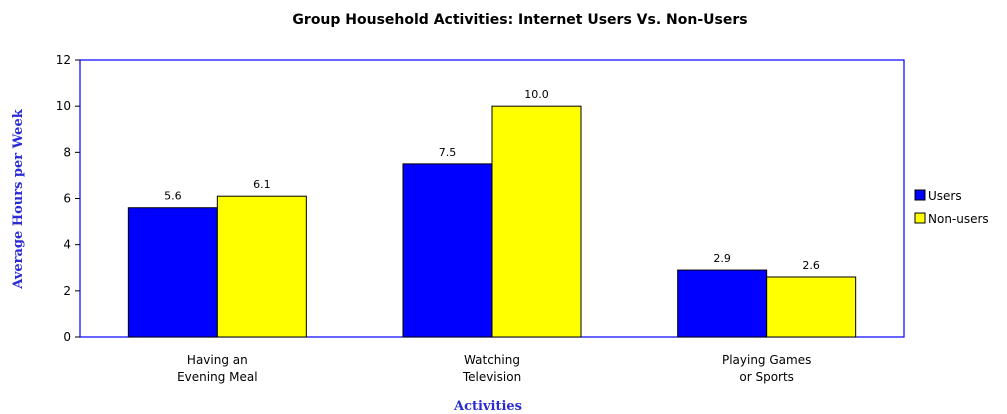 This screenshot has height=414, width=1007. I want to click on y-tick-label: 8, so click(67, 152).